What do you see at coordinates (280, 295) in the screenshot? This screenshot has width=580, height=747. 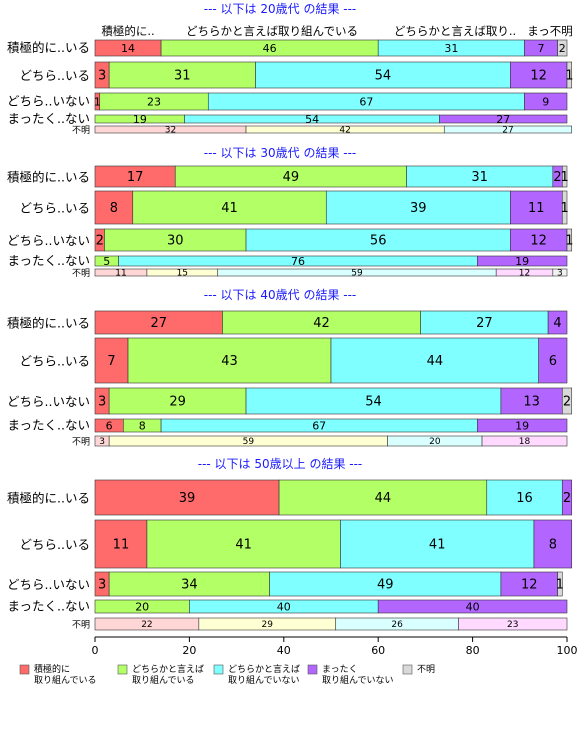 I see `panel-title-2: --- 以下は 40歳代 の結果 ---` at bounding box center [280, 295].